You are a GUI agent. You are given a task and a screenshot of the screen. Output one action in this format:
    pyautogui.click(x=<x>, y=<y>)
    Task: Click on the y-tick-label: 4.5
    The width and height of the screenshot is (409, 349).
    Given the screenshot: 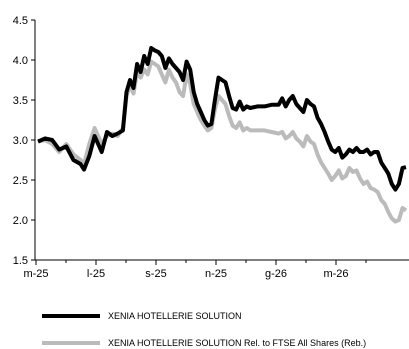 What is the action you would take?
    pyautogui.click(x=20, y=21)
    